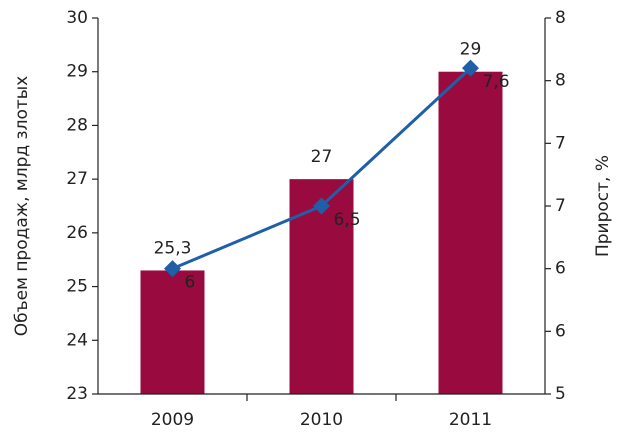  What do you see at coordinates (22, 206) in the screenshot?
I see `y-axis-label: Объем продаж, млрд злотых` at bounding box center [22, 206].